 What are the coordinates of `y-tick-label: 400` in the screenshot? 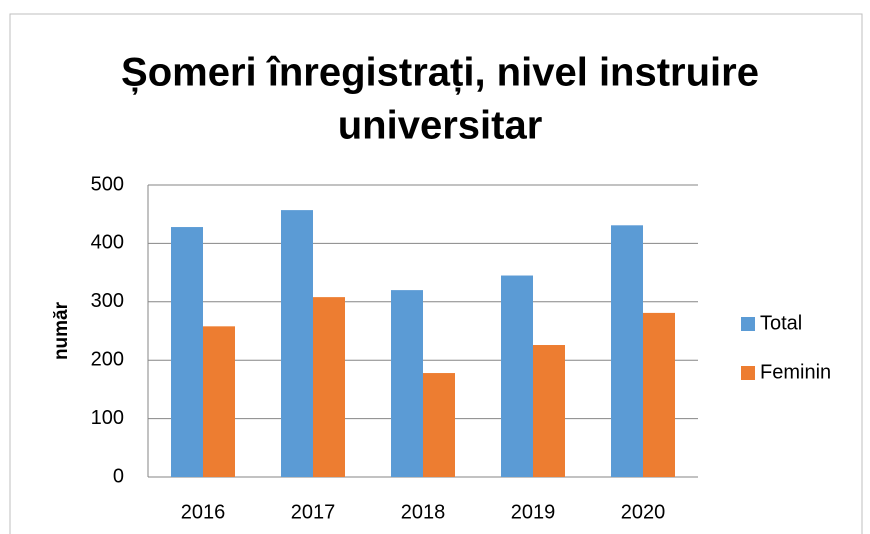 It's located at (107, 243).